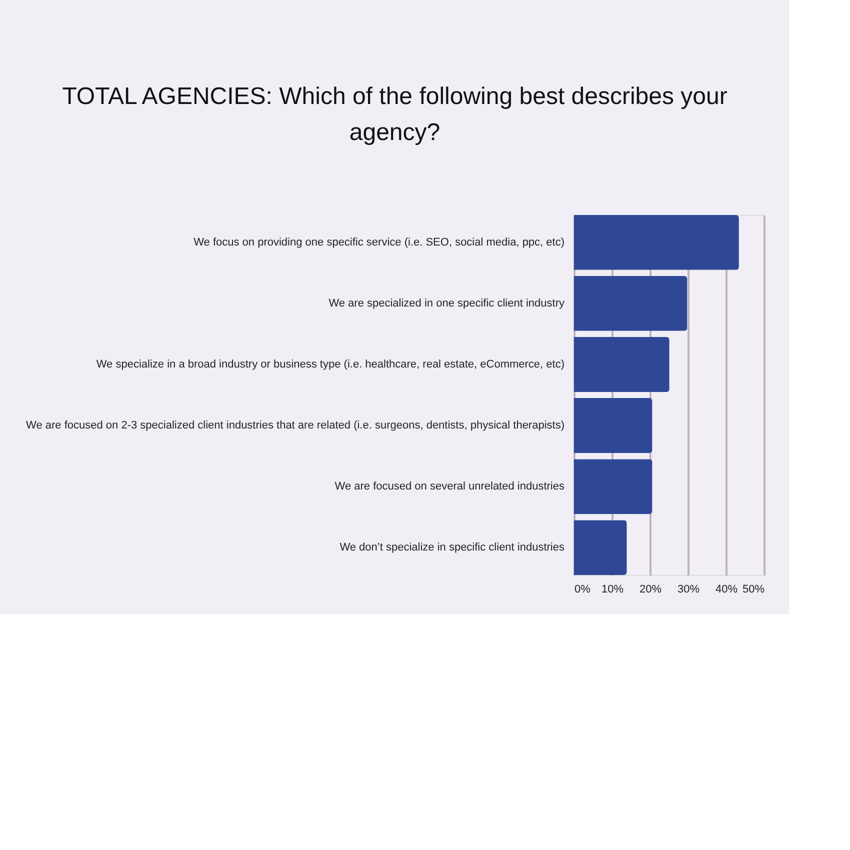 The image size is (850, 850). Describe the element at coordinates (582, 590) in the screenshot. I see `x-tick-label: 0%` at that location.